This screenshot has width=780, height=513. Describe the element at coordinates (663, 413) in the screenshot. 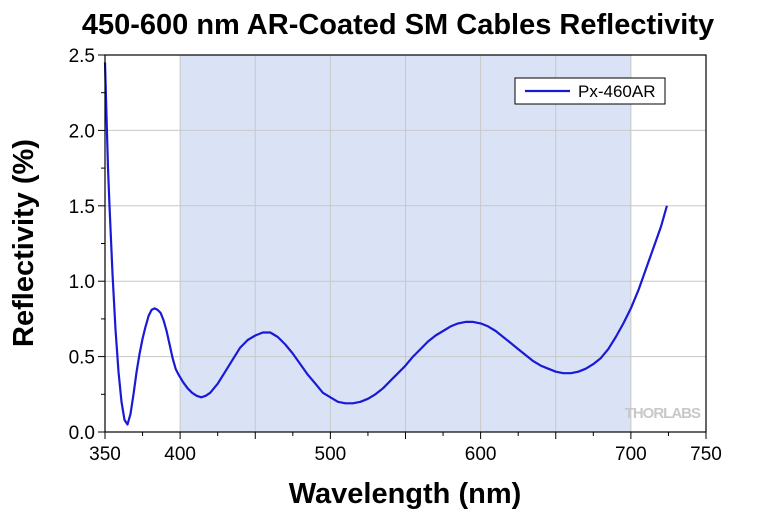

I see `thorlabs-logo: THORLABS` at that location.